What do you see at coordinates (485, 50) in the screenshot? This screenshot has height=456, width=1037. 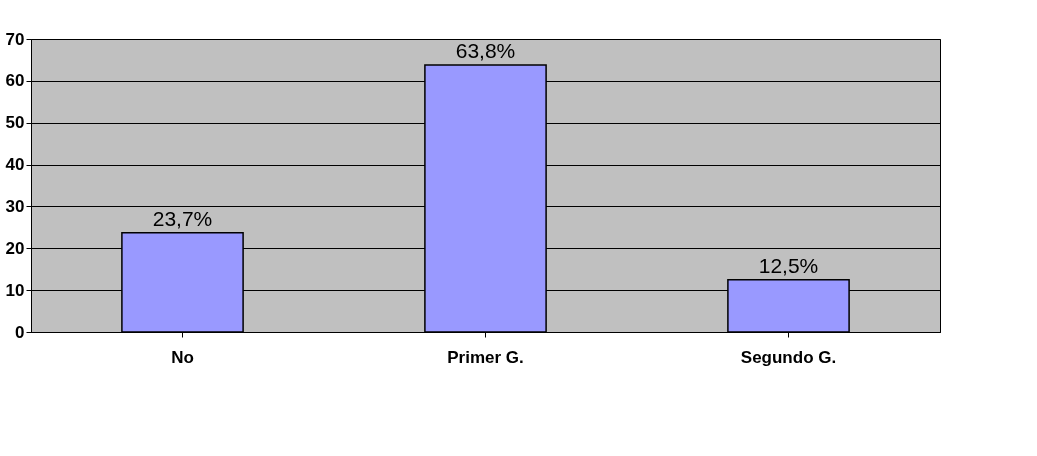 I see `data-label: 63,8%` at bounding box center [485, 50].